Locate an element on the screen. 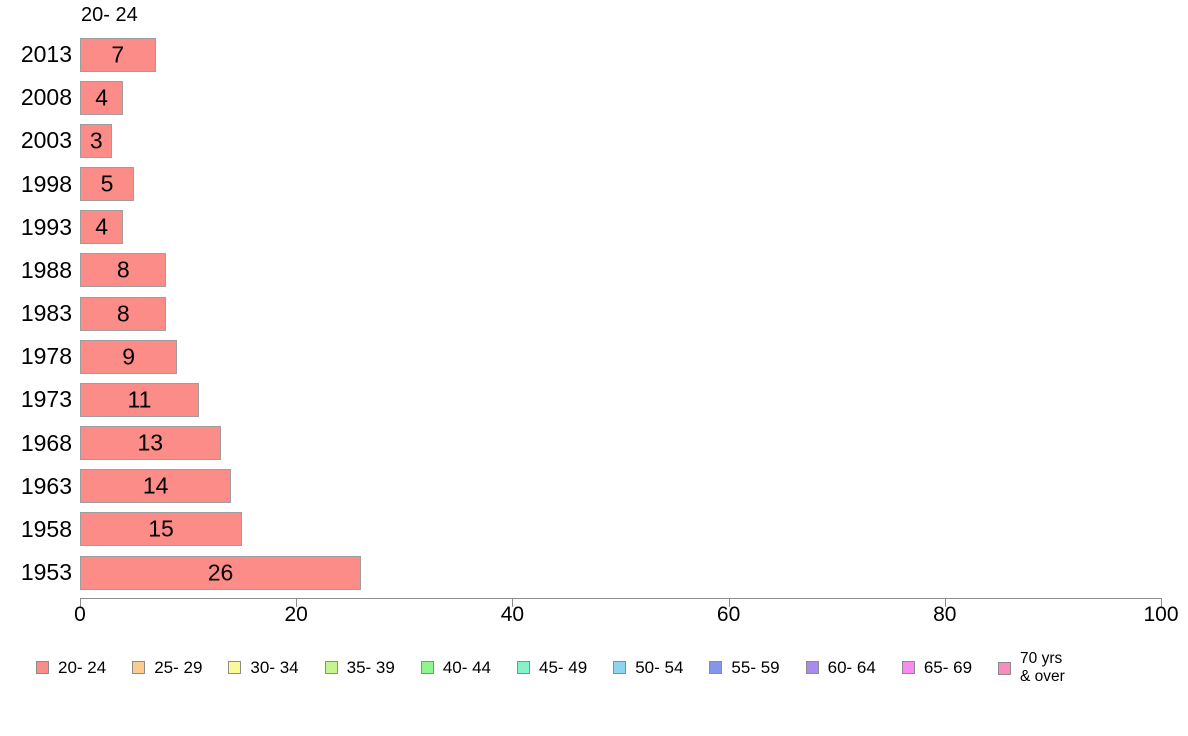 The image size is (1188, 736). bar-value-label: 15 is located at coordinates (161, 528).